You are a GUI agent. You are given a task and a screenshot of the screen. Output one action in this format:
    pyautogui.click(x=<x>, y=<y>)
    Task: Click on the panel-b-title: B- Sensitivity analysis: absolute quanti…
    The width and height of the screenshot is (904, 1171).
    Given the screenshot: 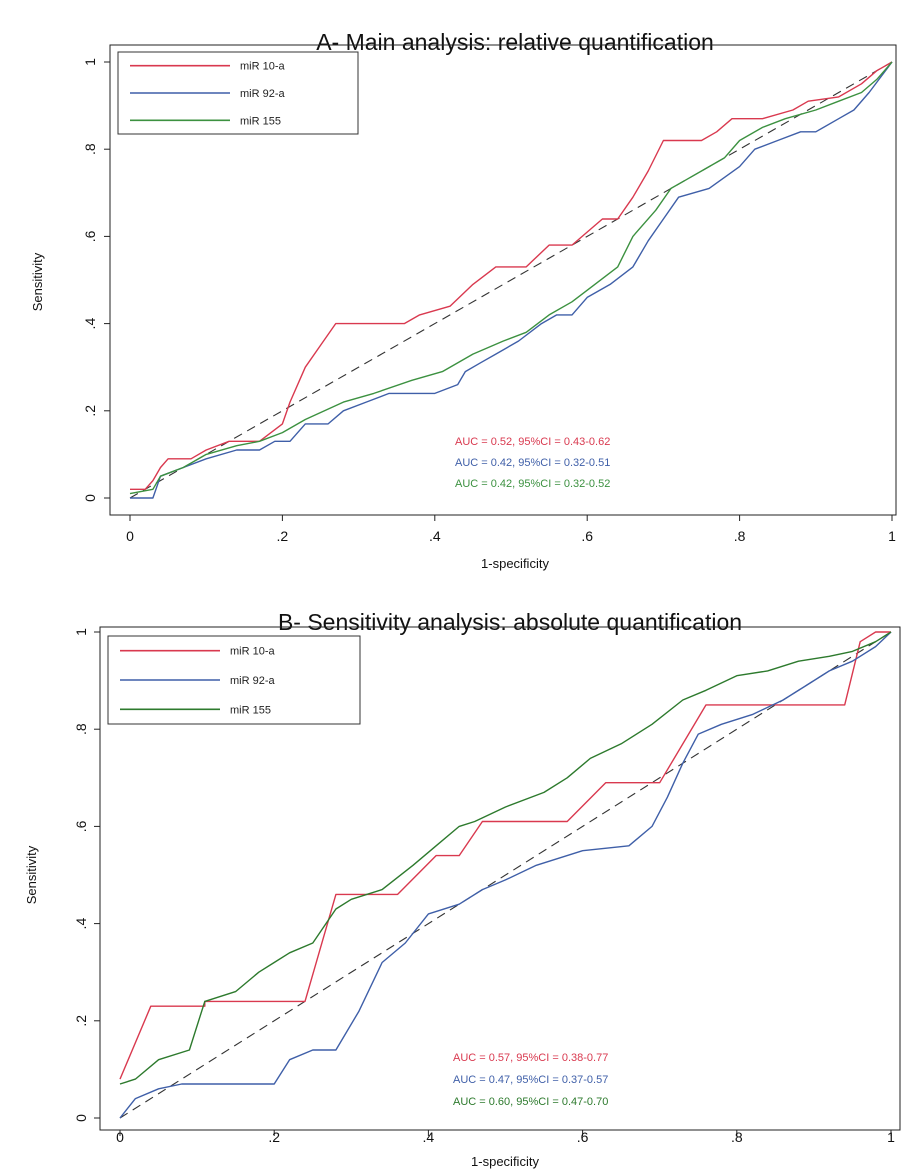 What is the action you would take?
    pyautogui.click(x=510, y=622)
    